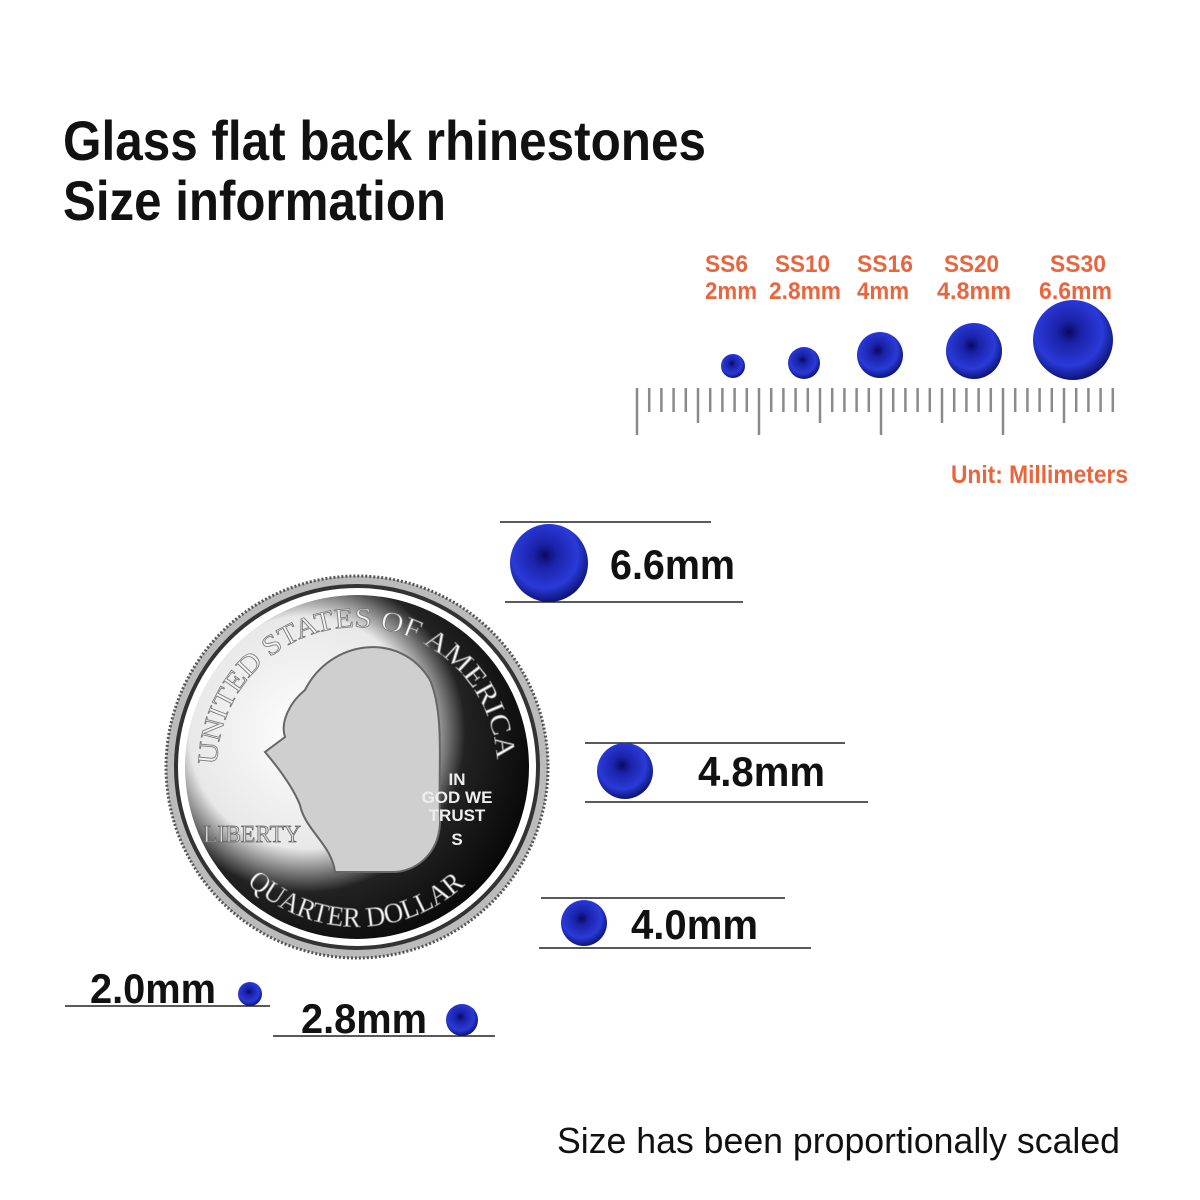 The image size is (1200, 1200). I want to click on rhinestone-ss16, so click(880, 355).